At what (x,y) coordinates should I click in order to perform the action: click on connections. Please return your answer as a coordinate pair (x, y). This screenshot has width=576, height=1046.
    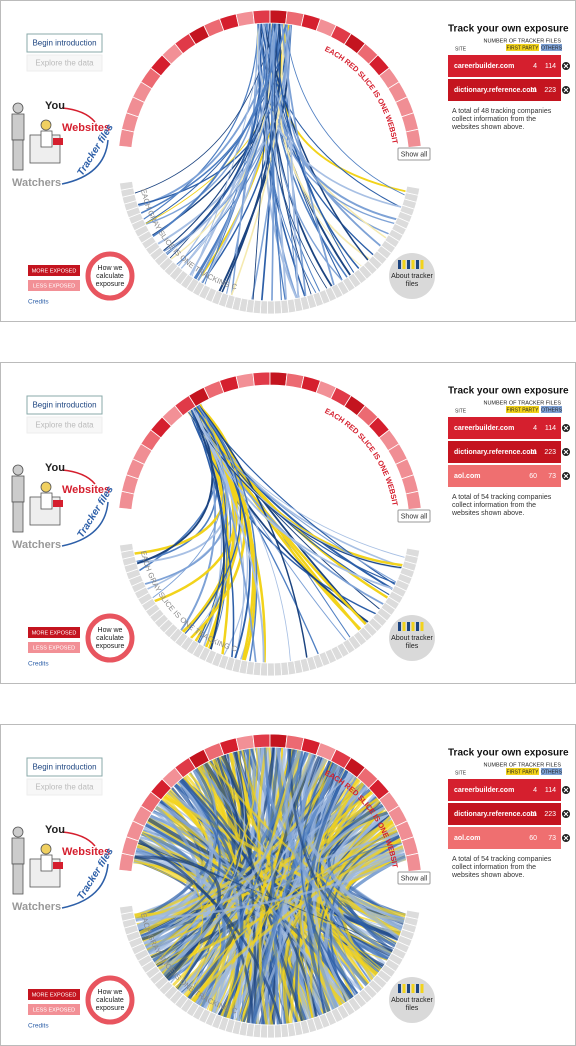
    Looking at the image, I should click on (270, 161).